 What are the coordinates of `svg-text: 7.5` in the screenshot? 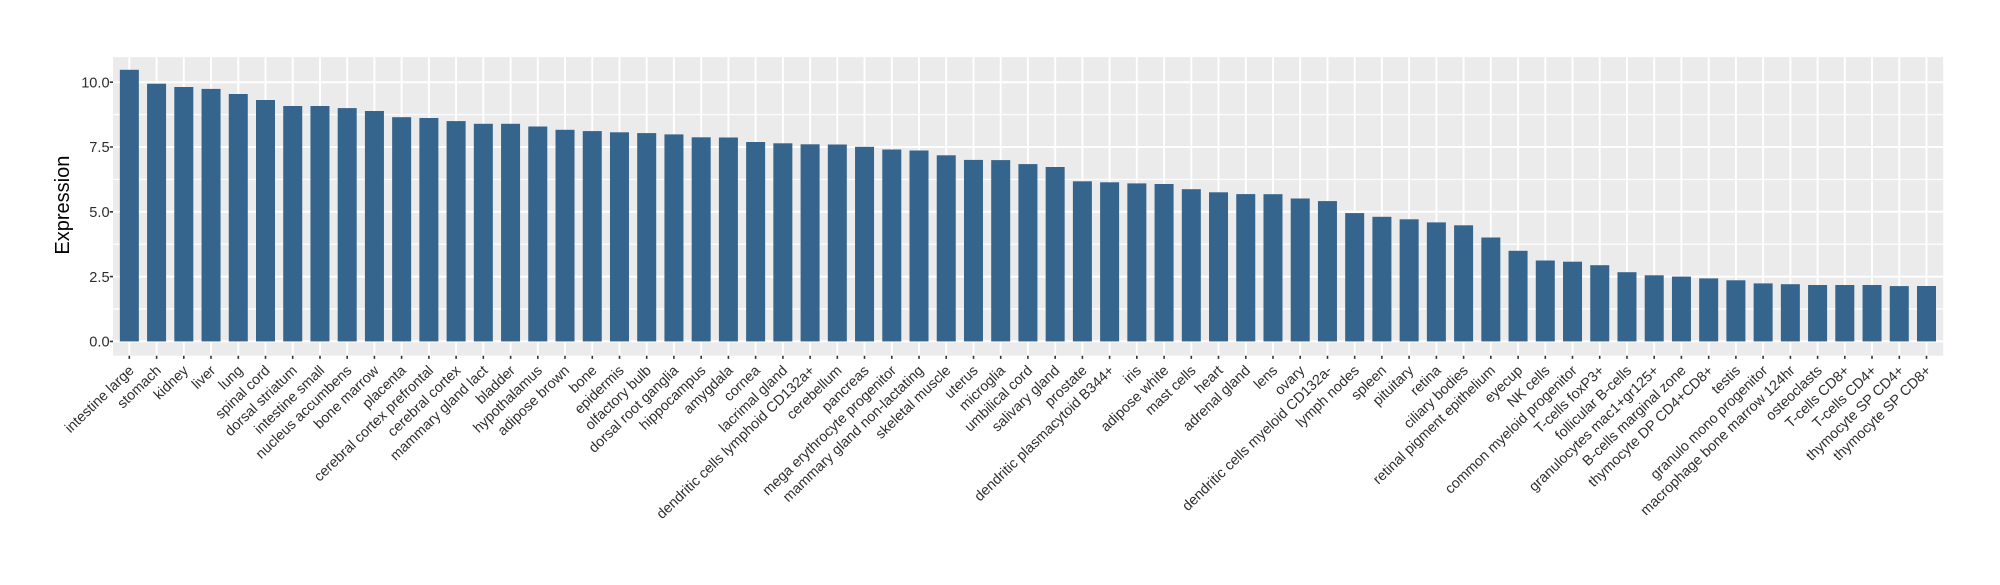 It's located at (99, 148).